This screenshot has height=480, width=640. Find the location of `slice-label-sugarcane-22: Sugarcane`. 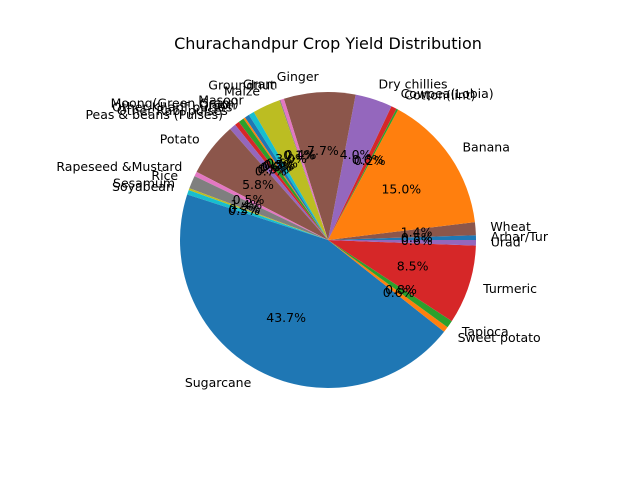

slice-label-sugarcane-22: Sugarcane is located at coordinates (218, 382).